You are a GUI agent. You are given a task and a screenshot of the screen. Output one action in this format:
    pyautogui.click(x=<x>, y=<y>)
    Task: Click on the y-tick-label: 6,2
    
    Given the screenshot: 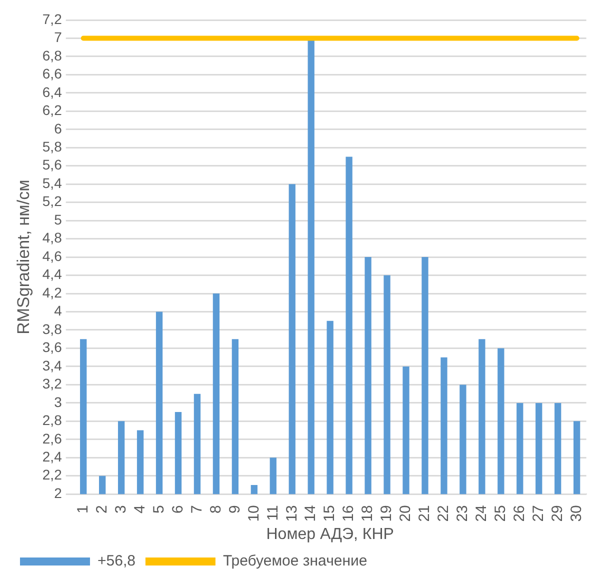 What is the action you would take?
    pyautogui.click(x=52, y=110)
    